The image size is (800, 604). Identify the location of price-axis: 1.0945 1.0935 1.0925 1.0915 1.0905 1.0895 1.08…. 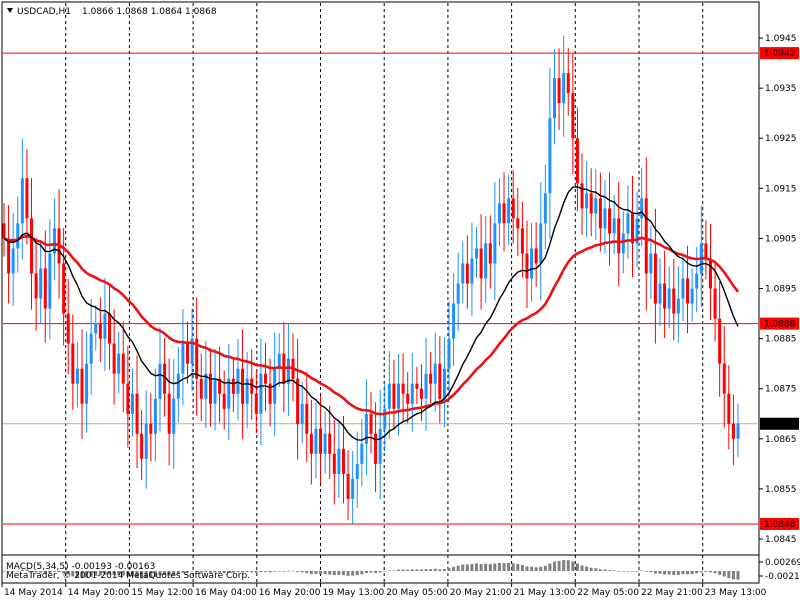
(779, 289).